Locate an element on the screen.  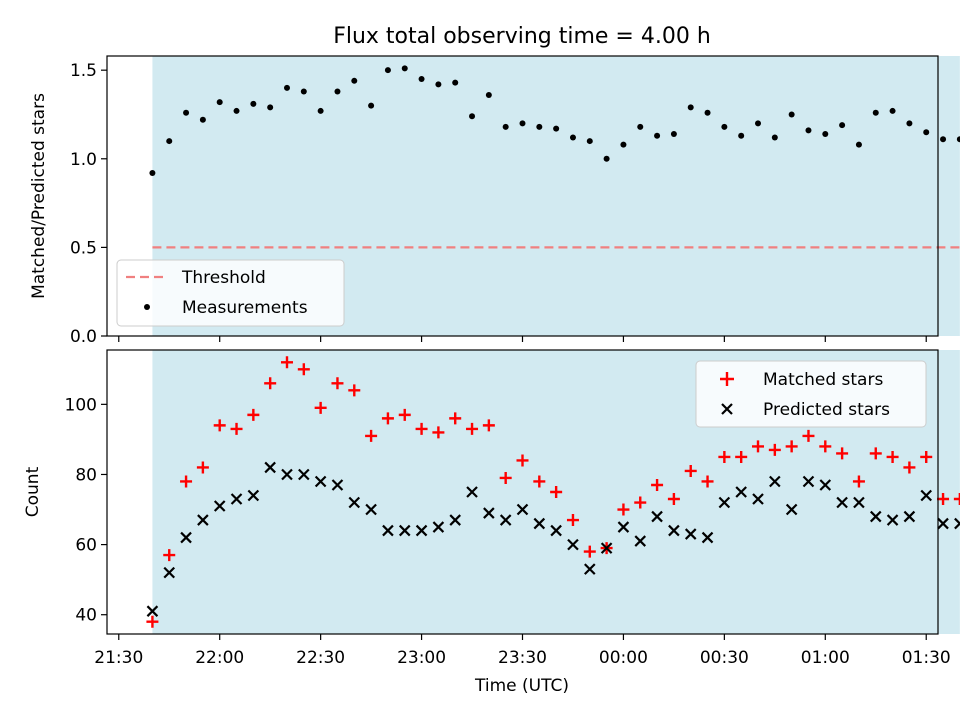
bottom-y-tick-label: 80 is located at coordinates (86, 475).